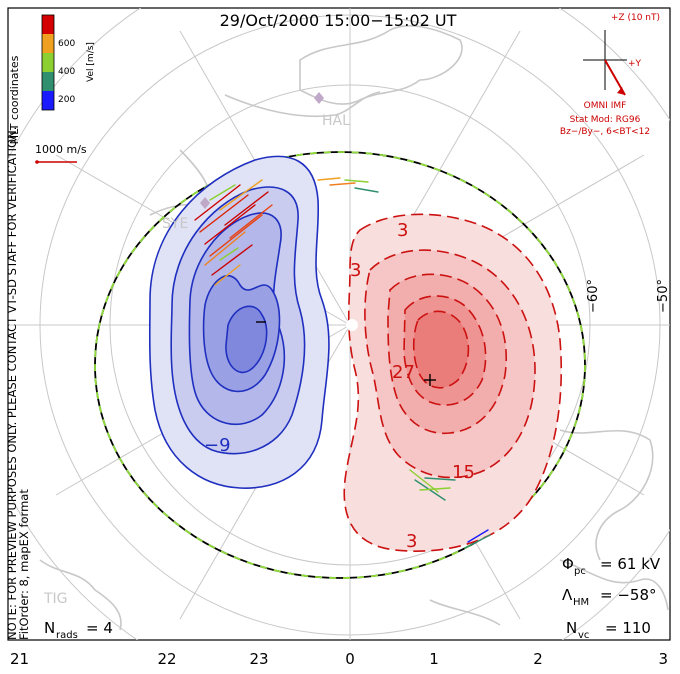 This screenshot has height=674, width=680. Describe the element at coordinates (56, 162) in the screenshot. I see `vector-scale-bar` at that location.